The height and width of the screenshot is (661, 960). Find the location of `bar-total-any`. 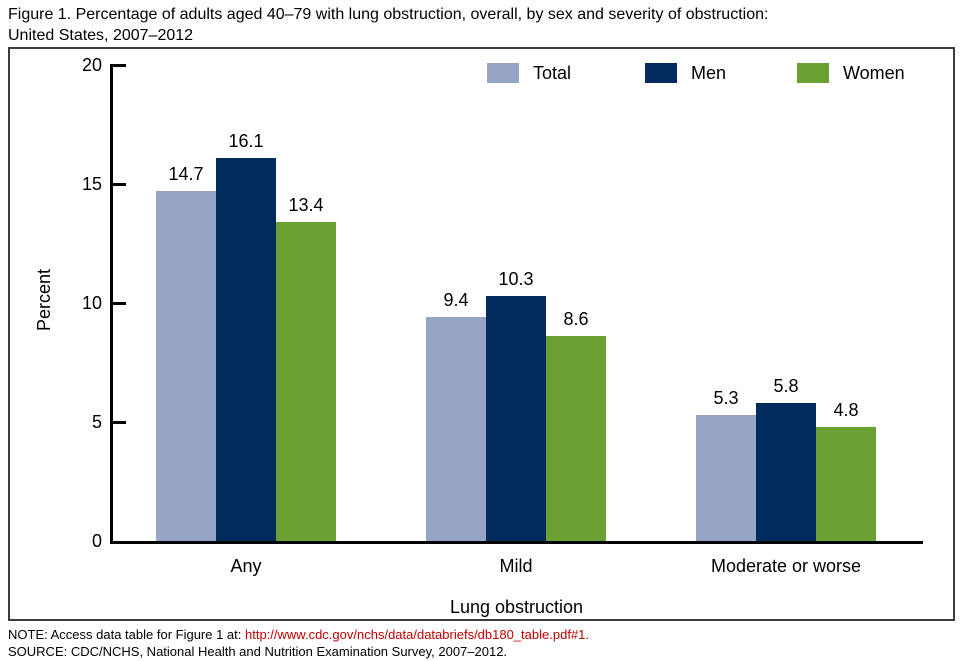

bar-total-any is located at coordinates (186, 366).